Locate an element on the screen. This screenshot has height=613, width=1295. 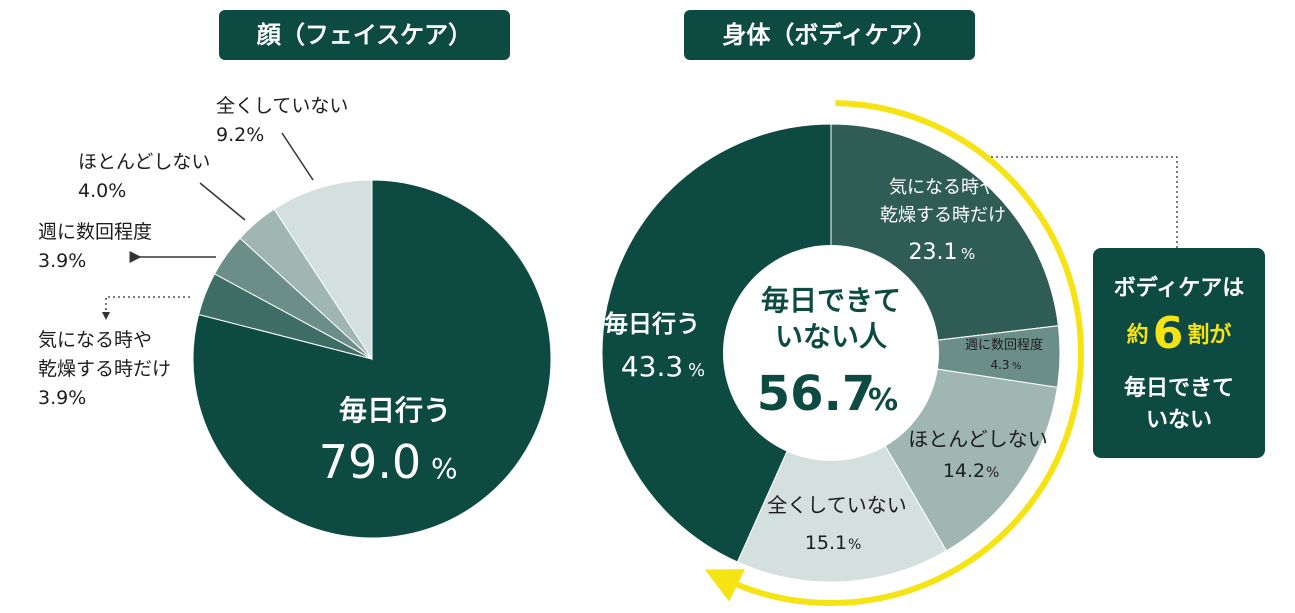
body-donut-hole is located at coordinates (831, 353).